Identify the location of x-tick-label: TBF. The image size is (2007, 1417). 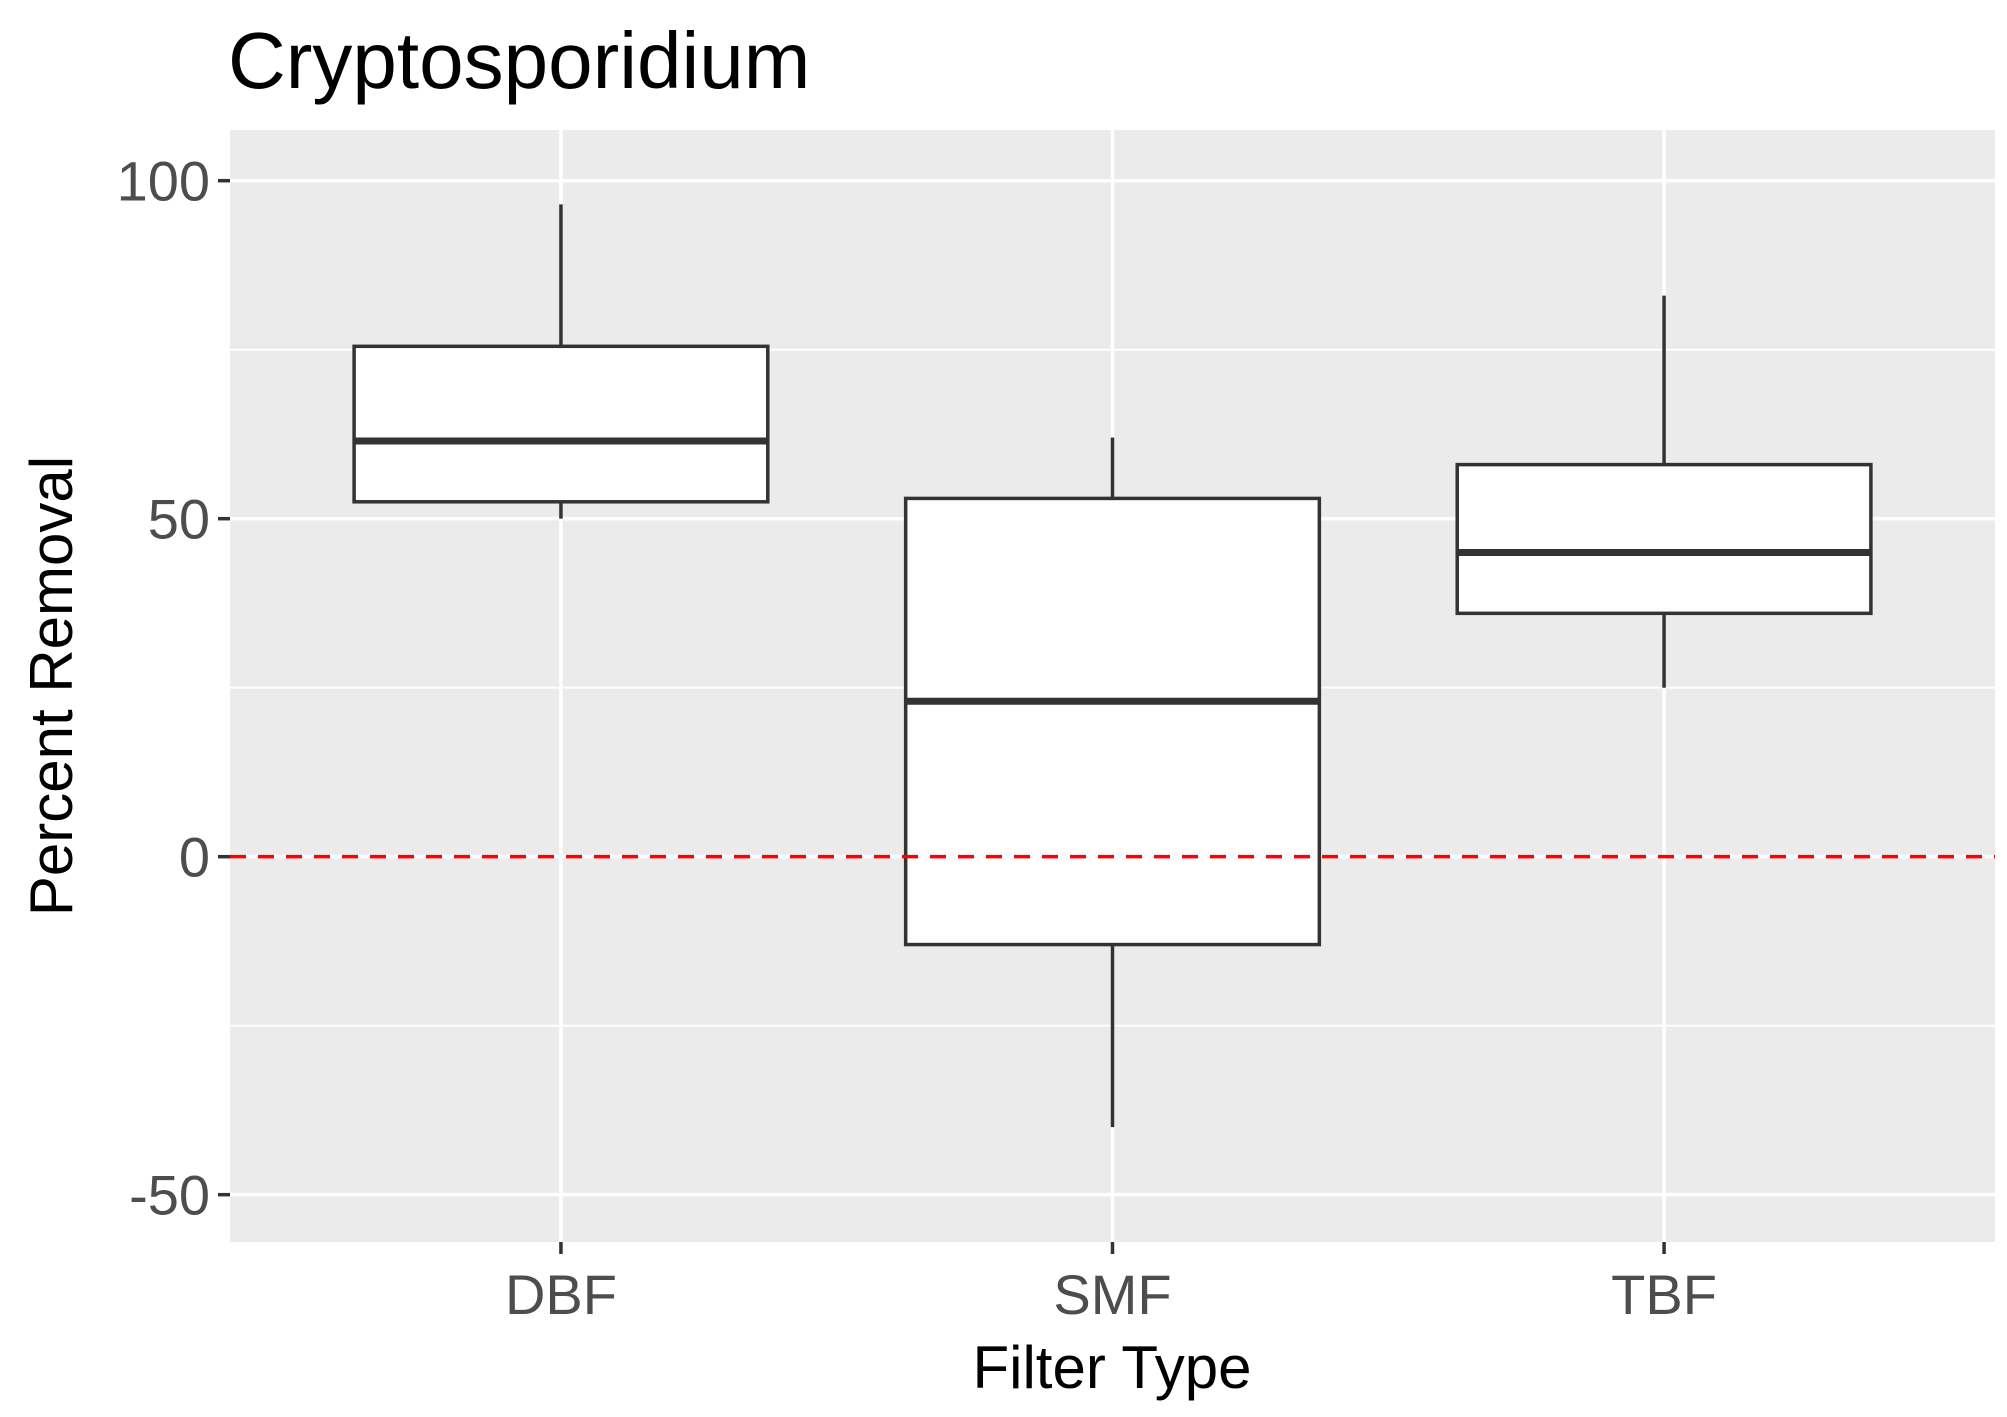
(1664, 1294).